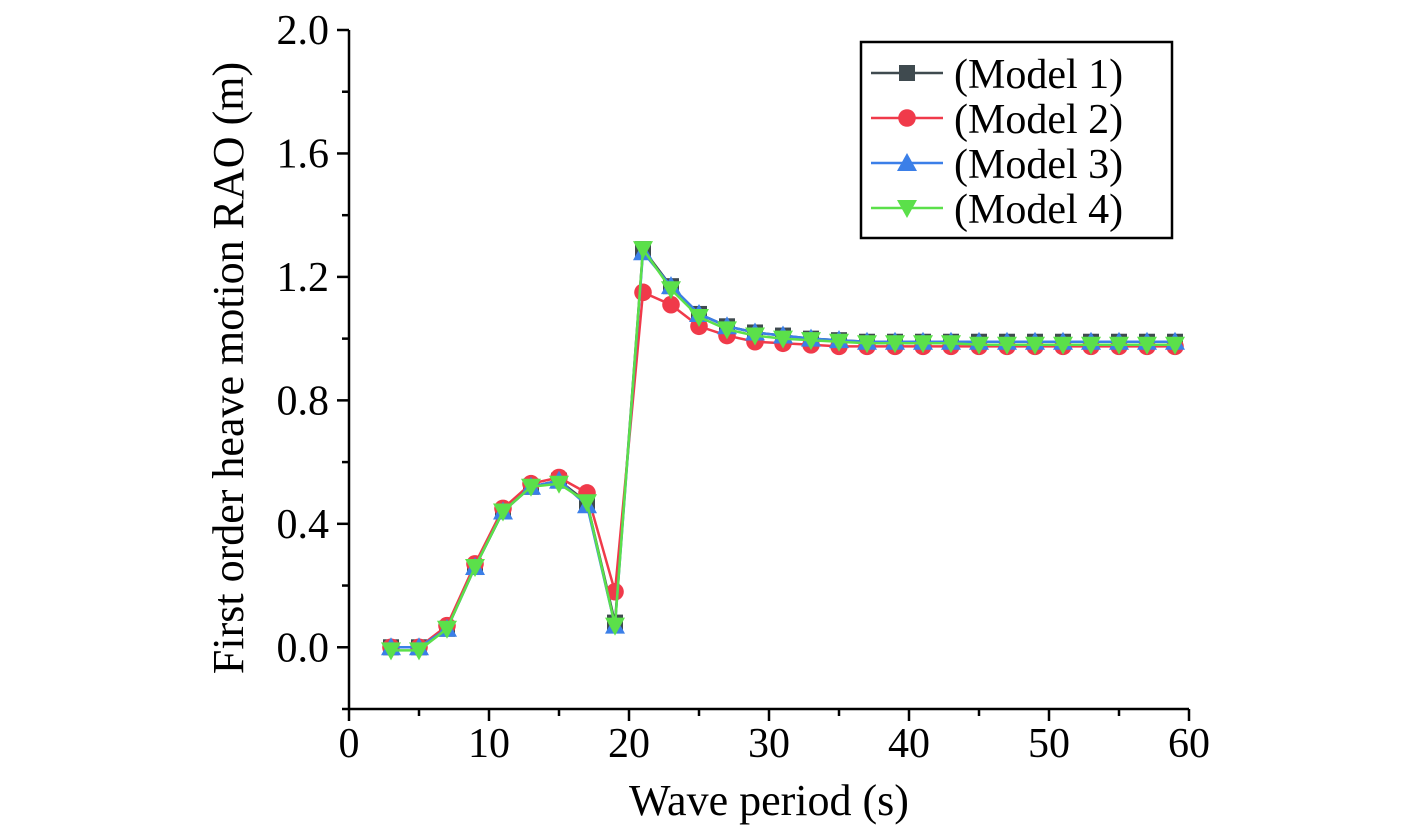 This screenshot has width=1418, height=830. What do you see at coordinates (1038, 75) in the screenshot?
I see `legend-label: (Model 1)` at bounding box center [1038, 75].